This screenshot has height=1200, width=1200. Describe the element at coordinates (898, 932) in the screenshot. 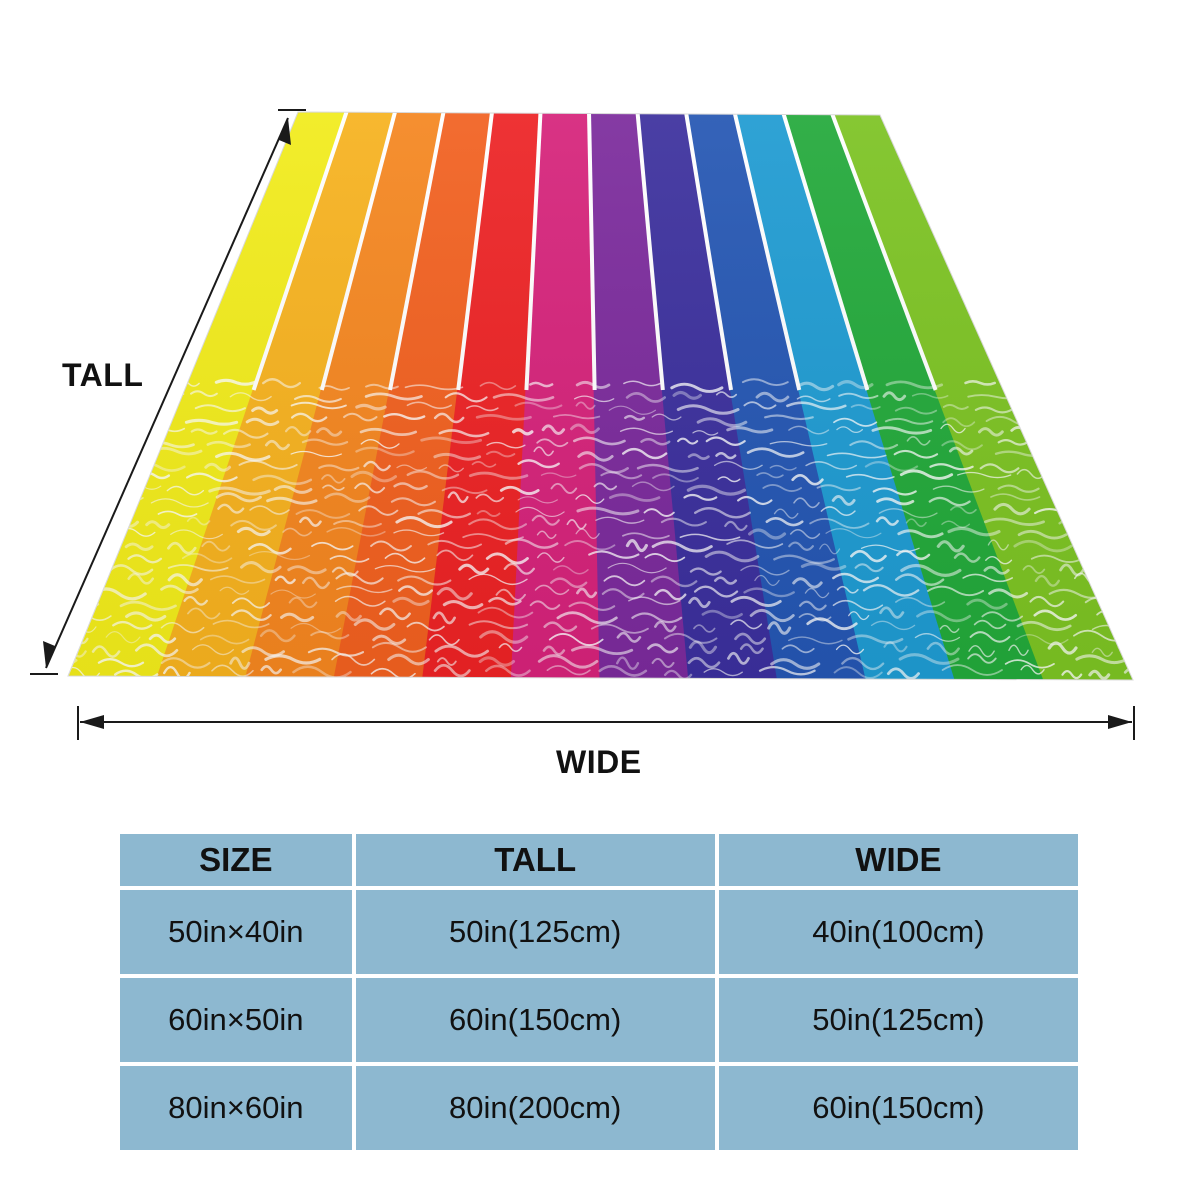

I see `wide-cell: 40in(100cm)` at that location.